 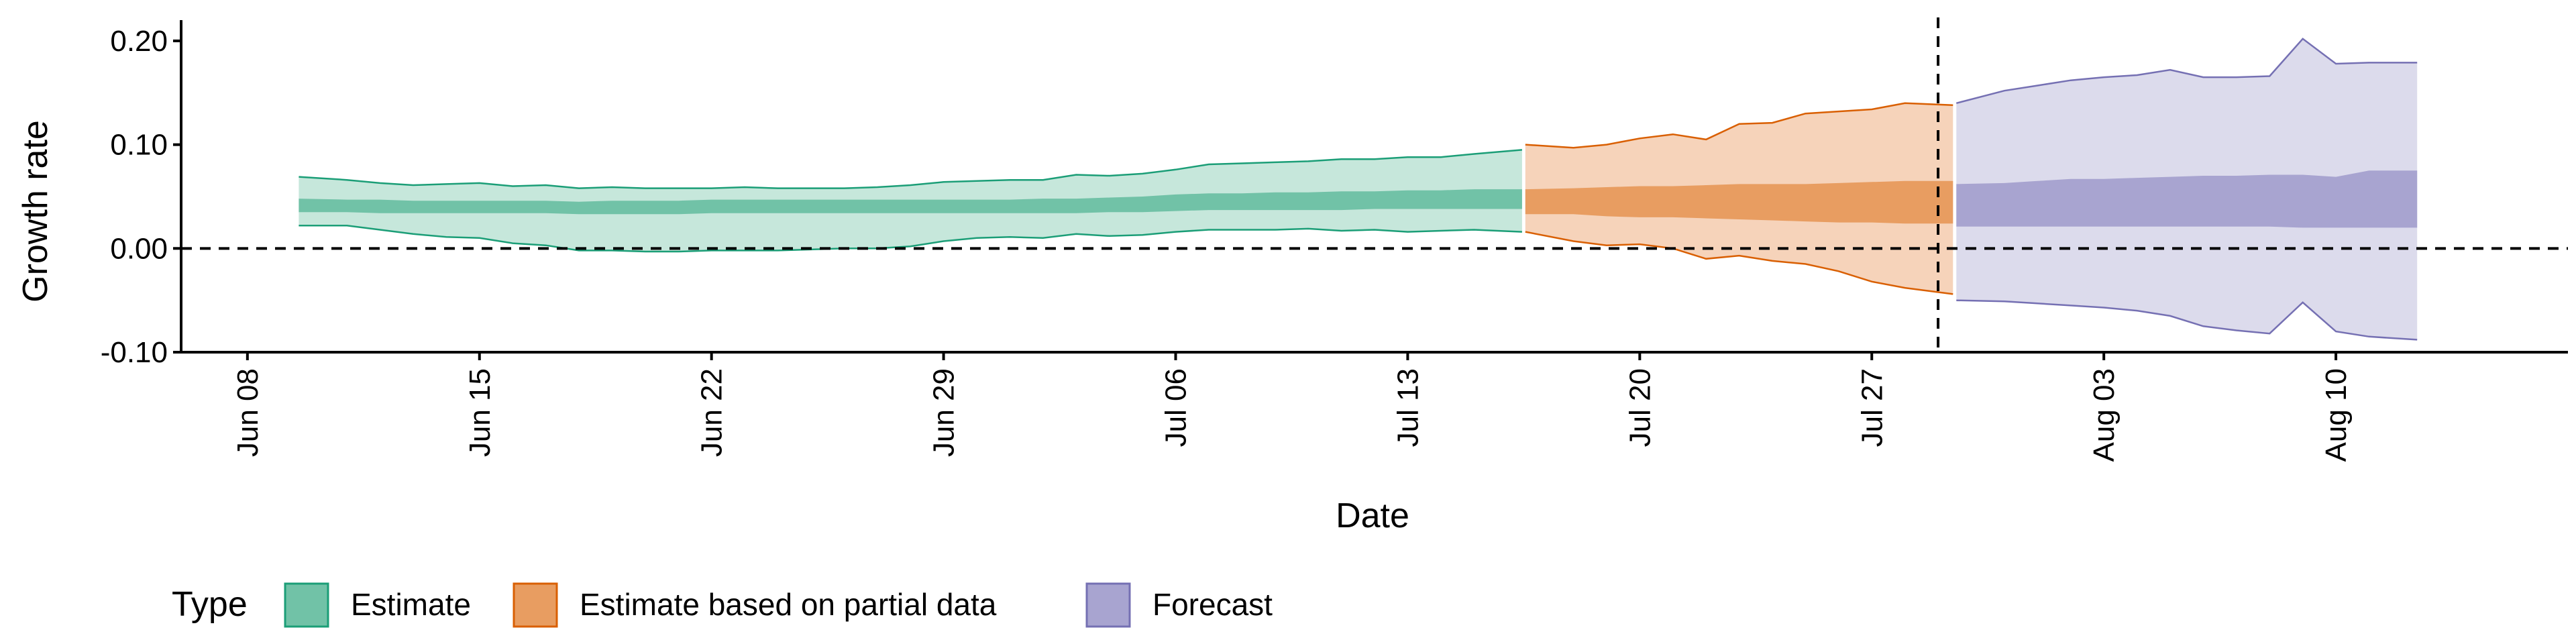 What do you see at coordinates (910, 239) in the screenshot?
I see `series-0-lower-edge` at bounding box center [910, 239].